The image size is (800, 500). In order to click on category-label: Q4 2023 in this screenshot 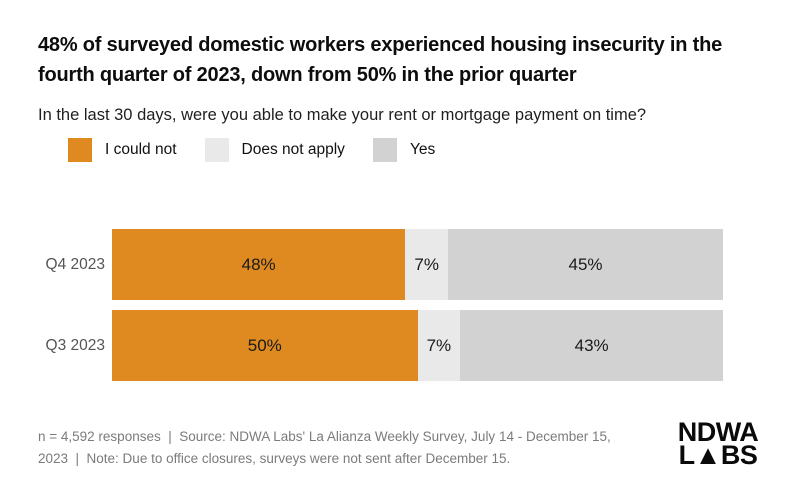, I will do `click(75, 264)`.